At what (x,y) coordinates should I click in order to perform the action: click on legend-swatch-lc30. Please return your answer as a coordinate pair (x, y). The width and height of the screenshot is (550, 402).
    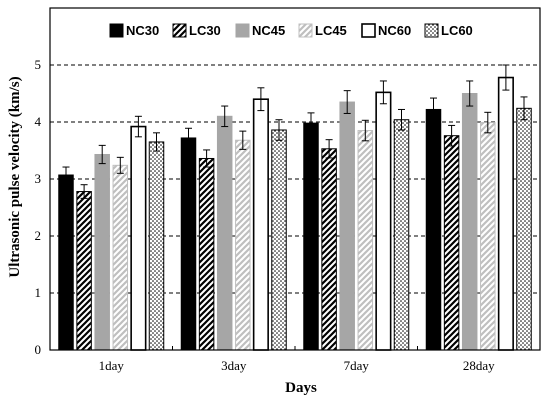
    Looking at the image, I should click on (179, 30).